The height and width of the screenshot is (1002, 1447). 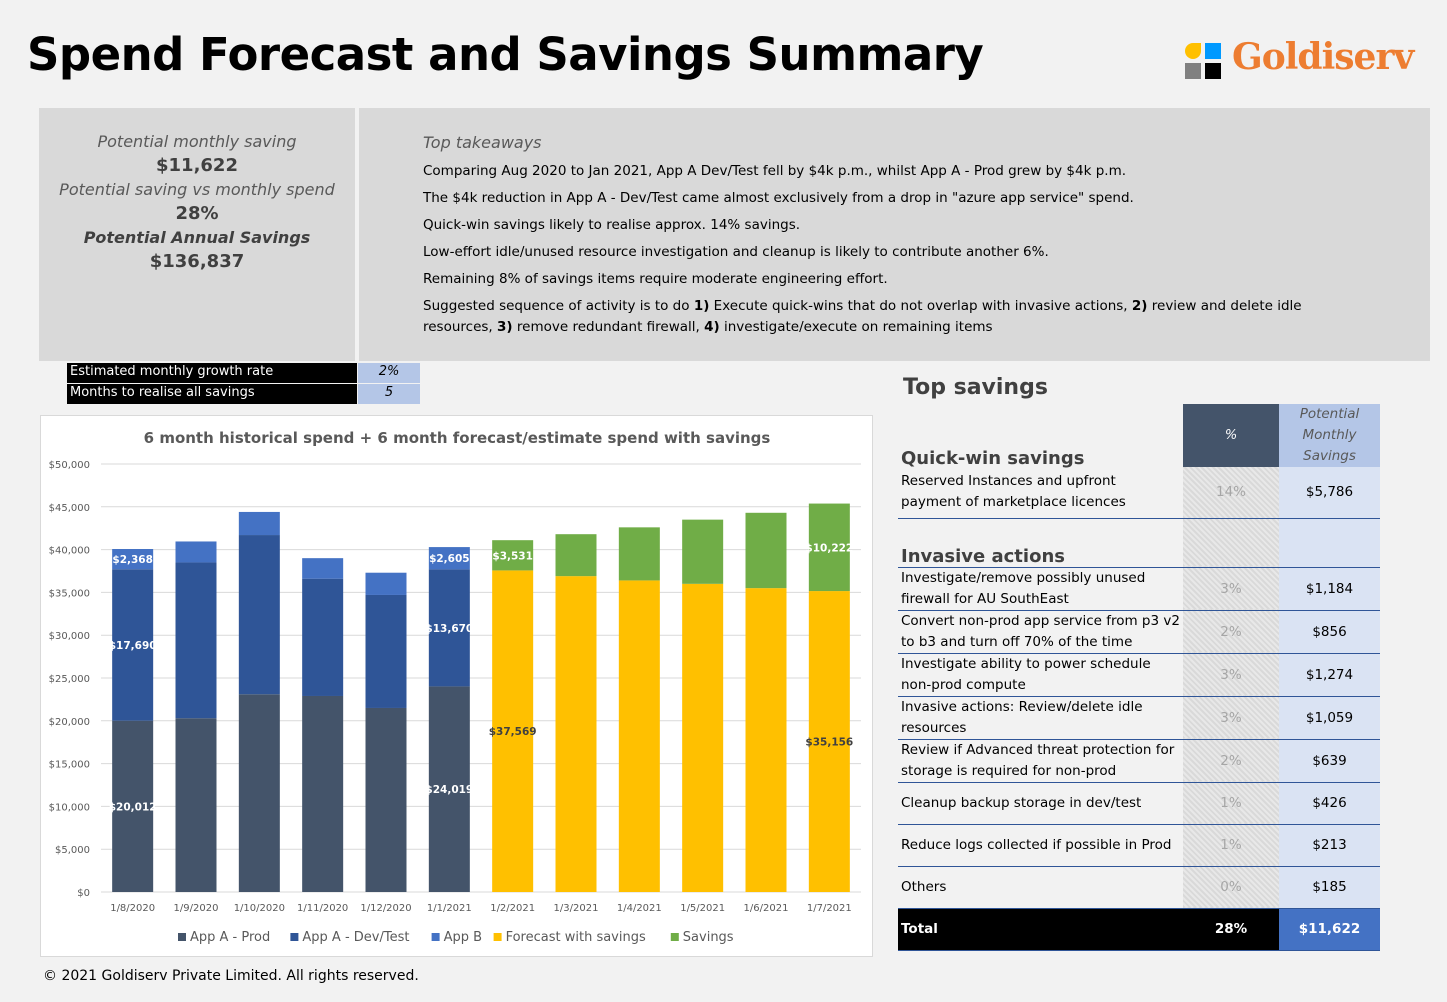 I want to click on y-tick-label: $40,000, so click(x=69, y=551).